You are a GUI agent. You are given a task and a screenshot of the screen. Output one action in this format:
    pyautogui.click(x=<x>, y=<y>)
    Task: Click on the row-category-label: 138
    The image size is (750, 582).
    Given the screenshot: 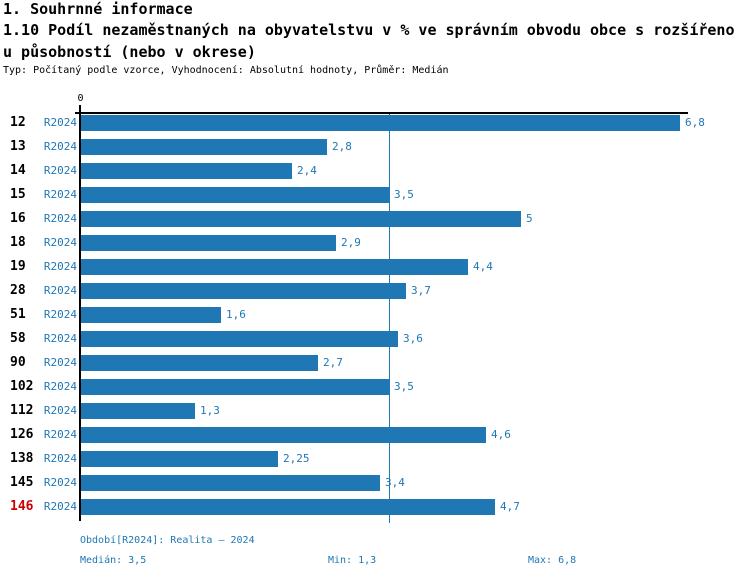 What is the action you would take?
    pyautogui.click(x=22, y=458)
    